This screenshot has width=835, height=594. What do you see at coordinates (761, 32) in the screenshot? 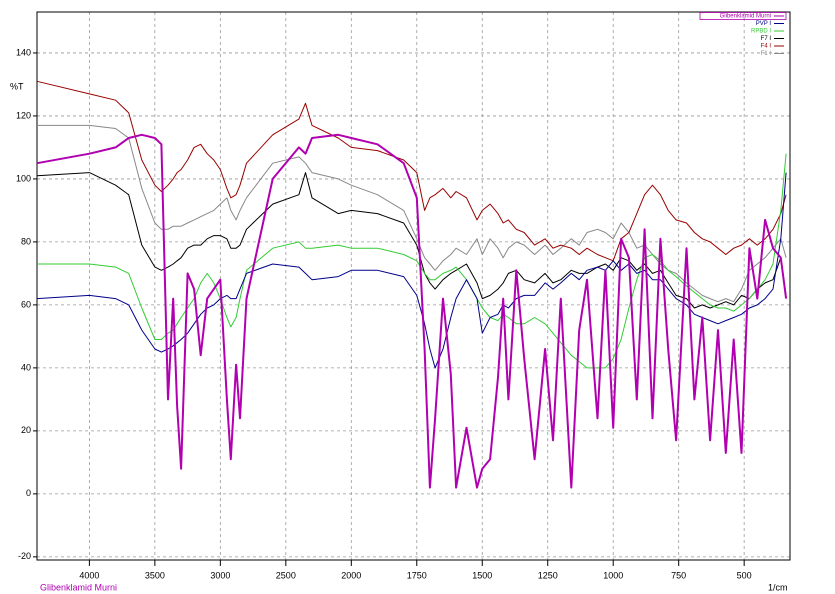
I see `legend-label: RPBD I` at bounding box center [761, 32].